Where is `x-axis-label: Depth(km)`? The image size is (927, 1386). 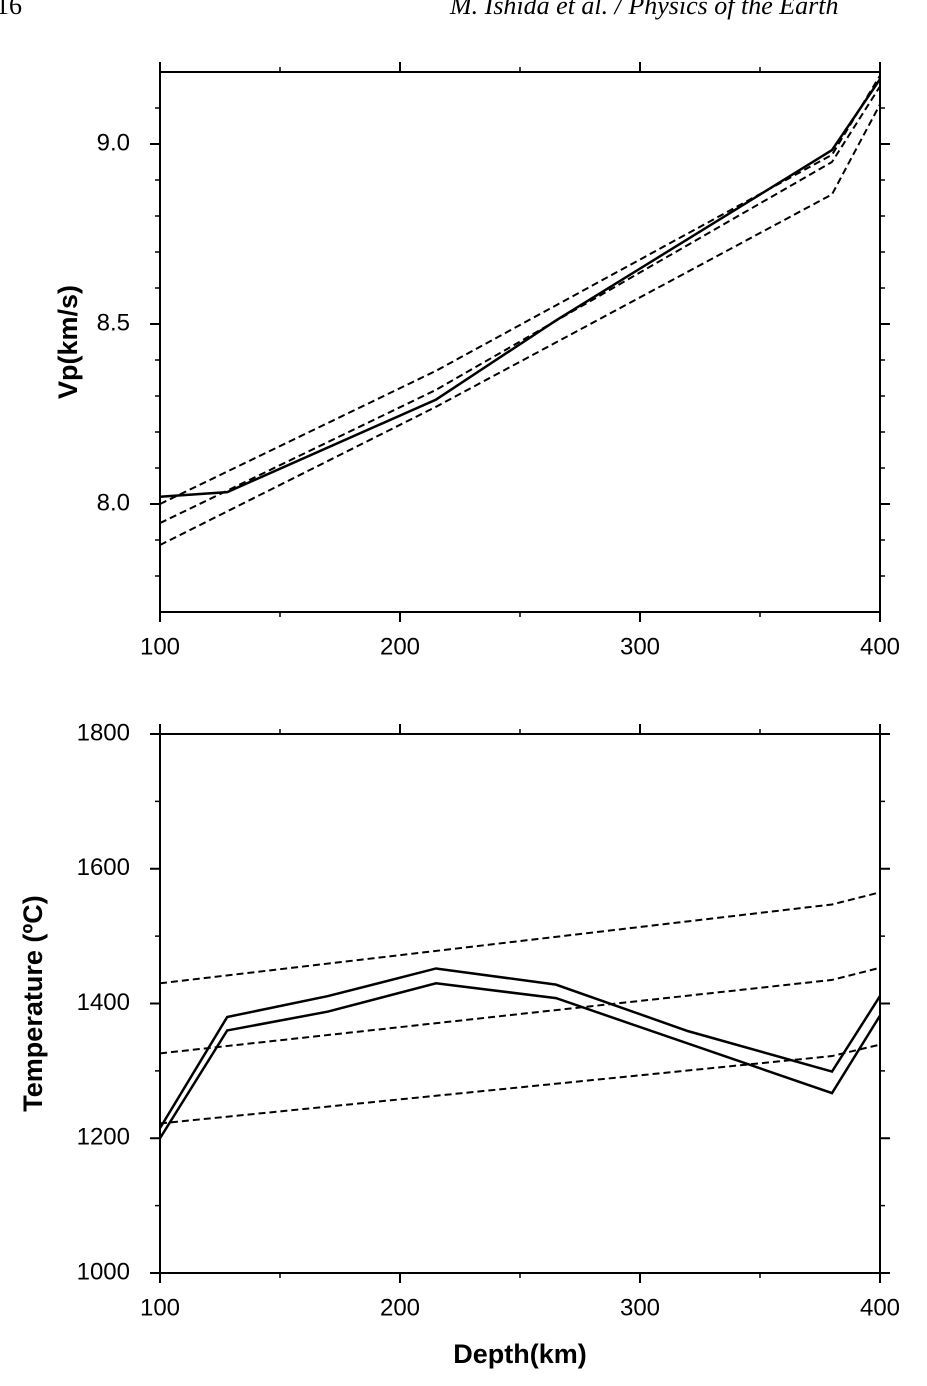
x-axis-label: Depth(km) is located at coordinates (520, 1354).